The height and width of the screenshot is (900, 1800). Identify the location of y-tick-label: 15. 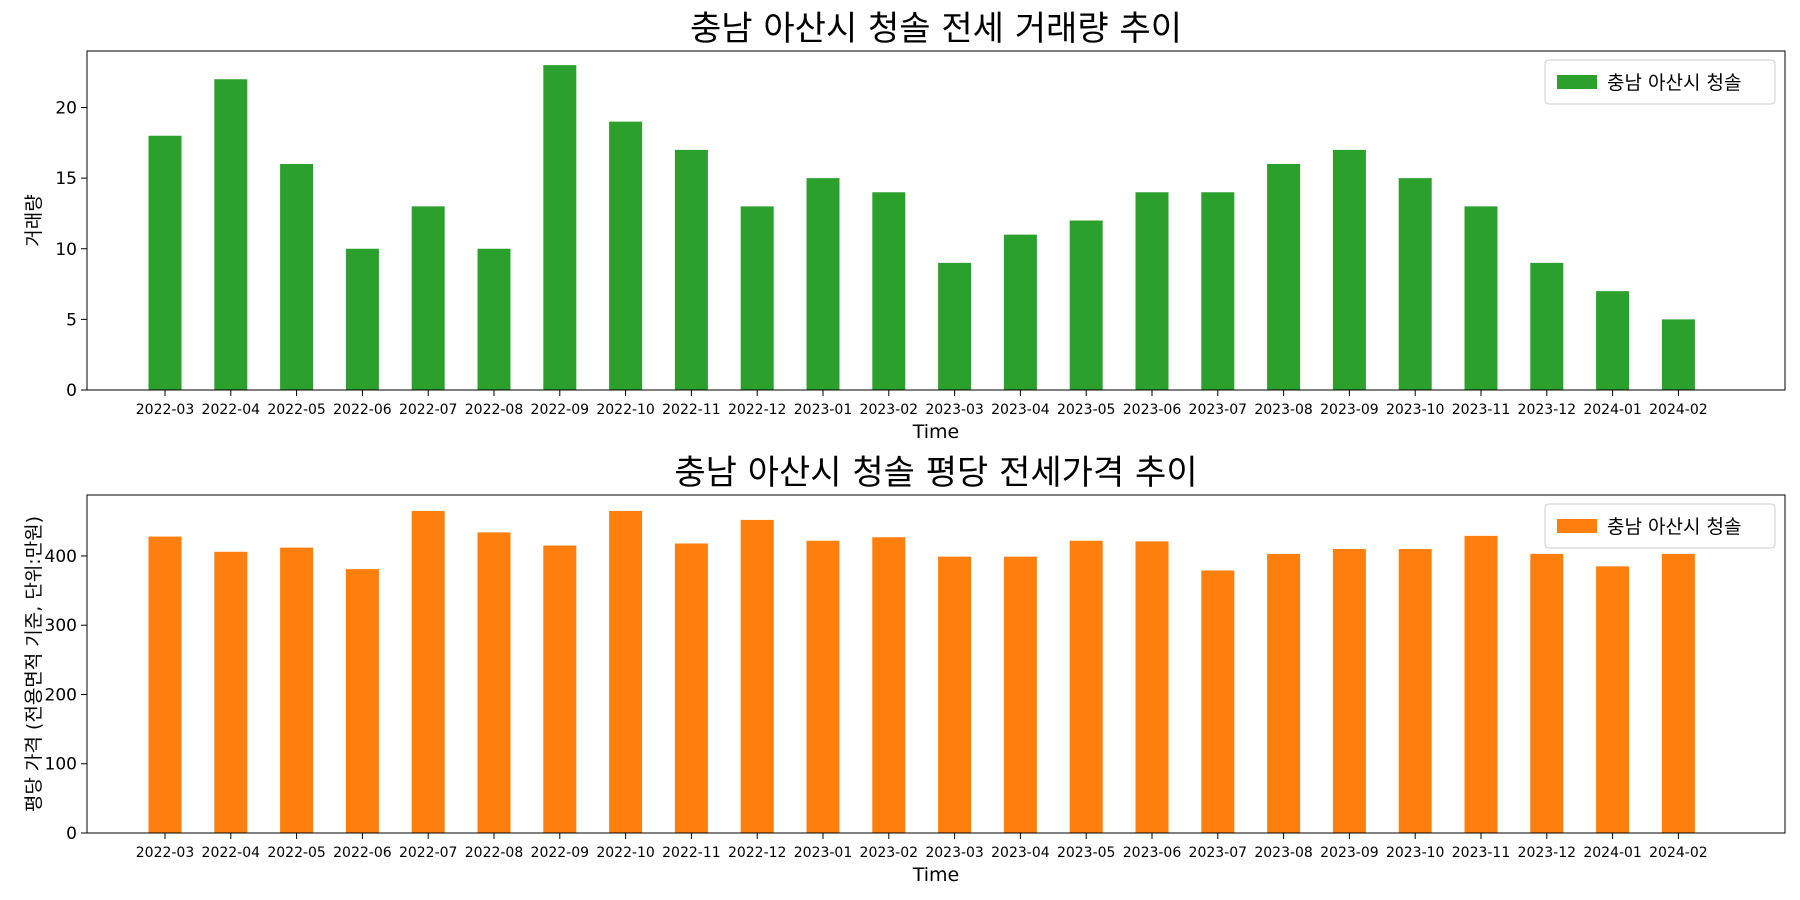
(66, 179).